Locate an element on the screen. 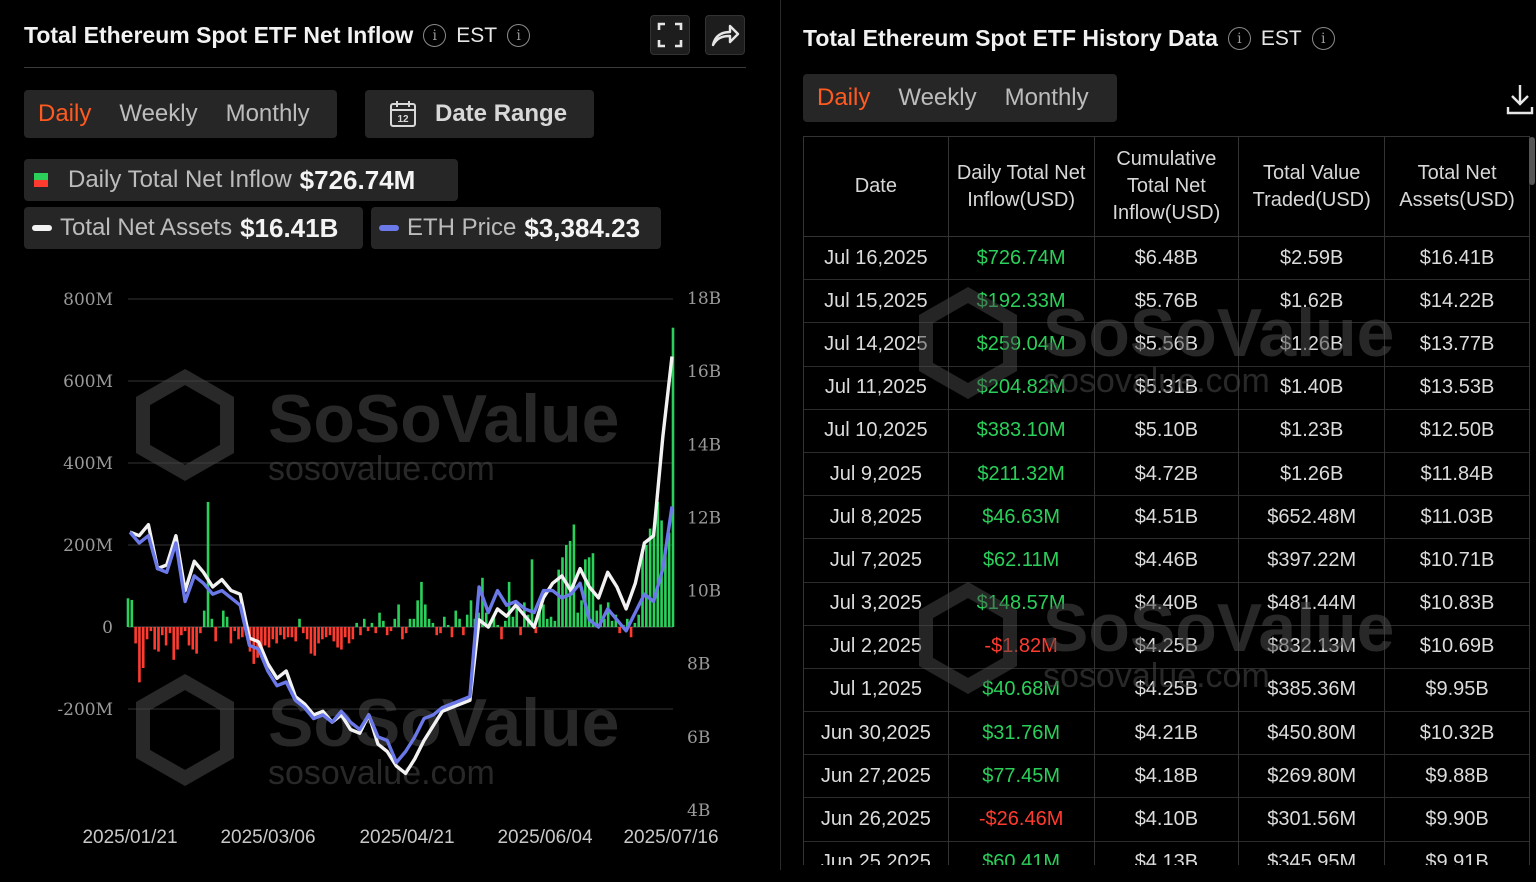  table-row: Jul 11,2025 $204.82M $5.31B $1.40B $13.53B is located at coordinates (1166, 387).